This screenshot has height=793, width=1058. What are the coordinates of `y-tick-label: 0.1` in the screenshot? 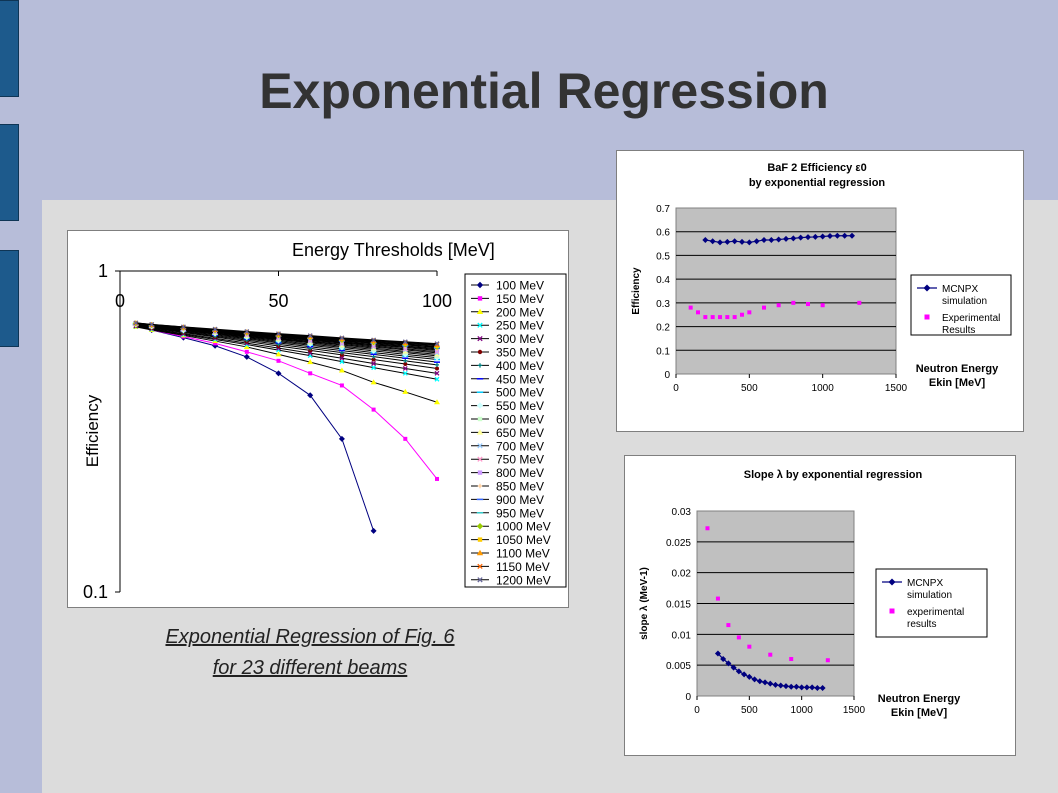 It's located at (663, 351).